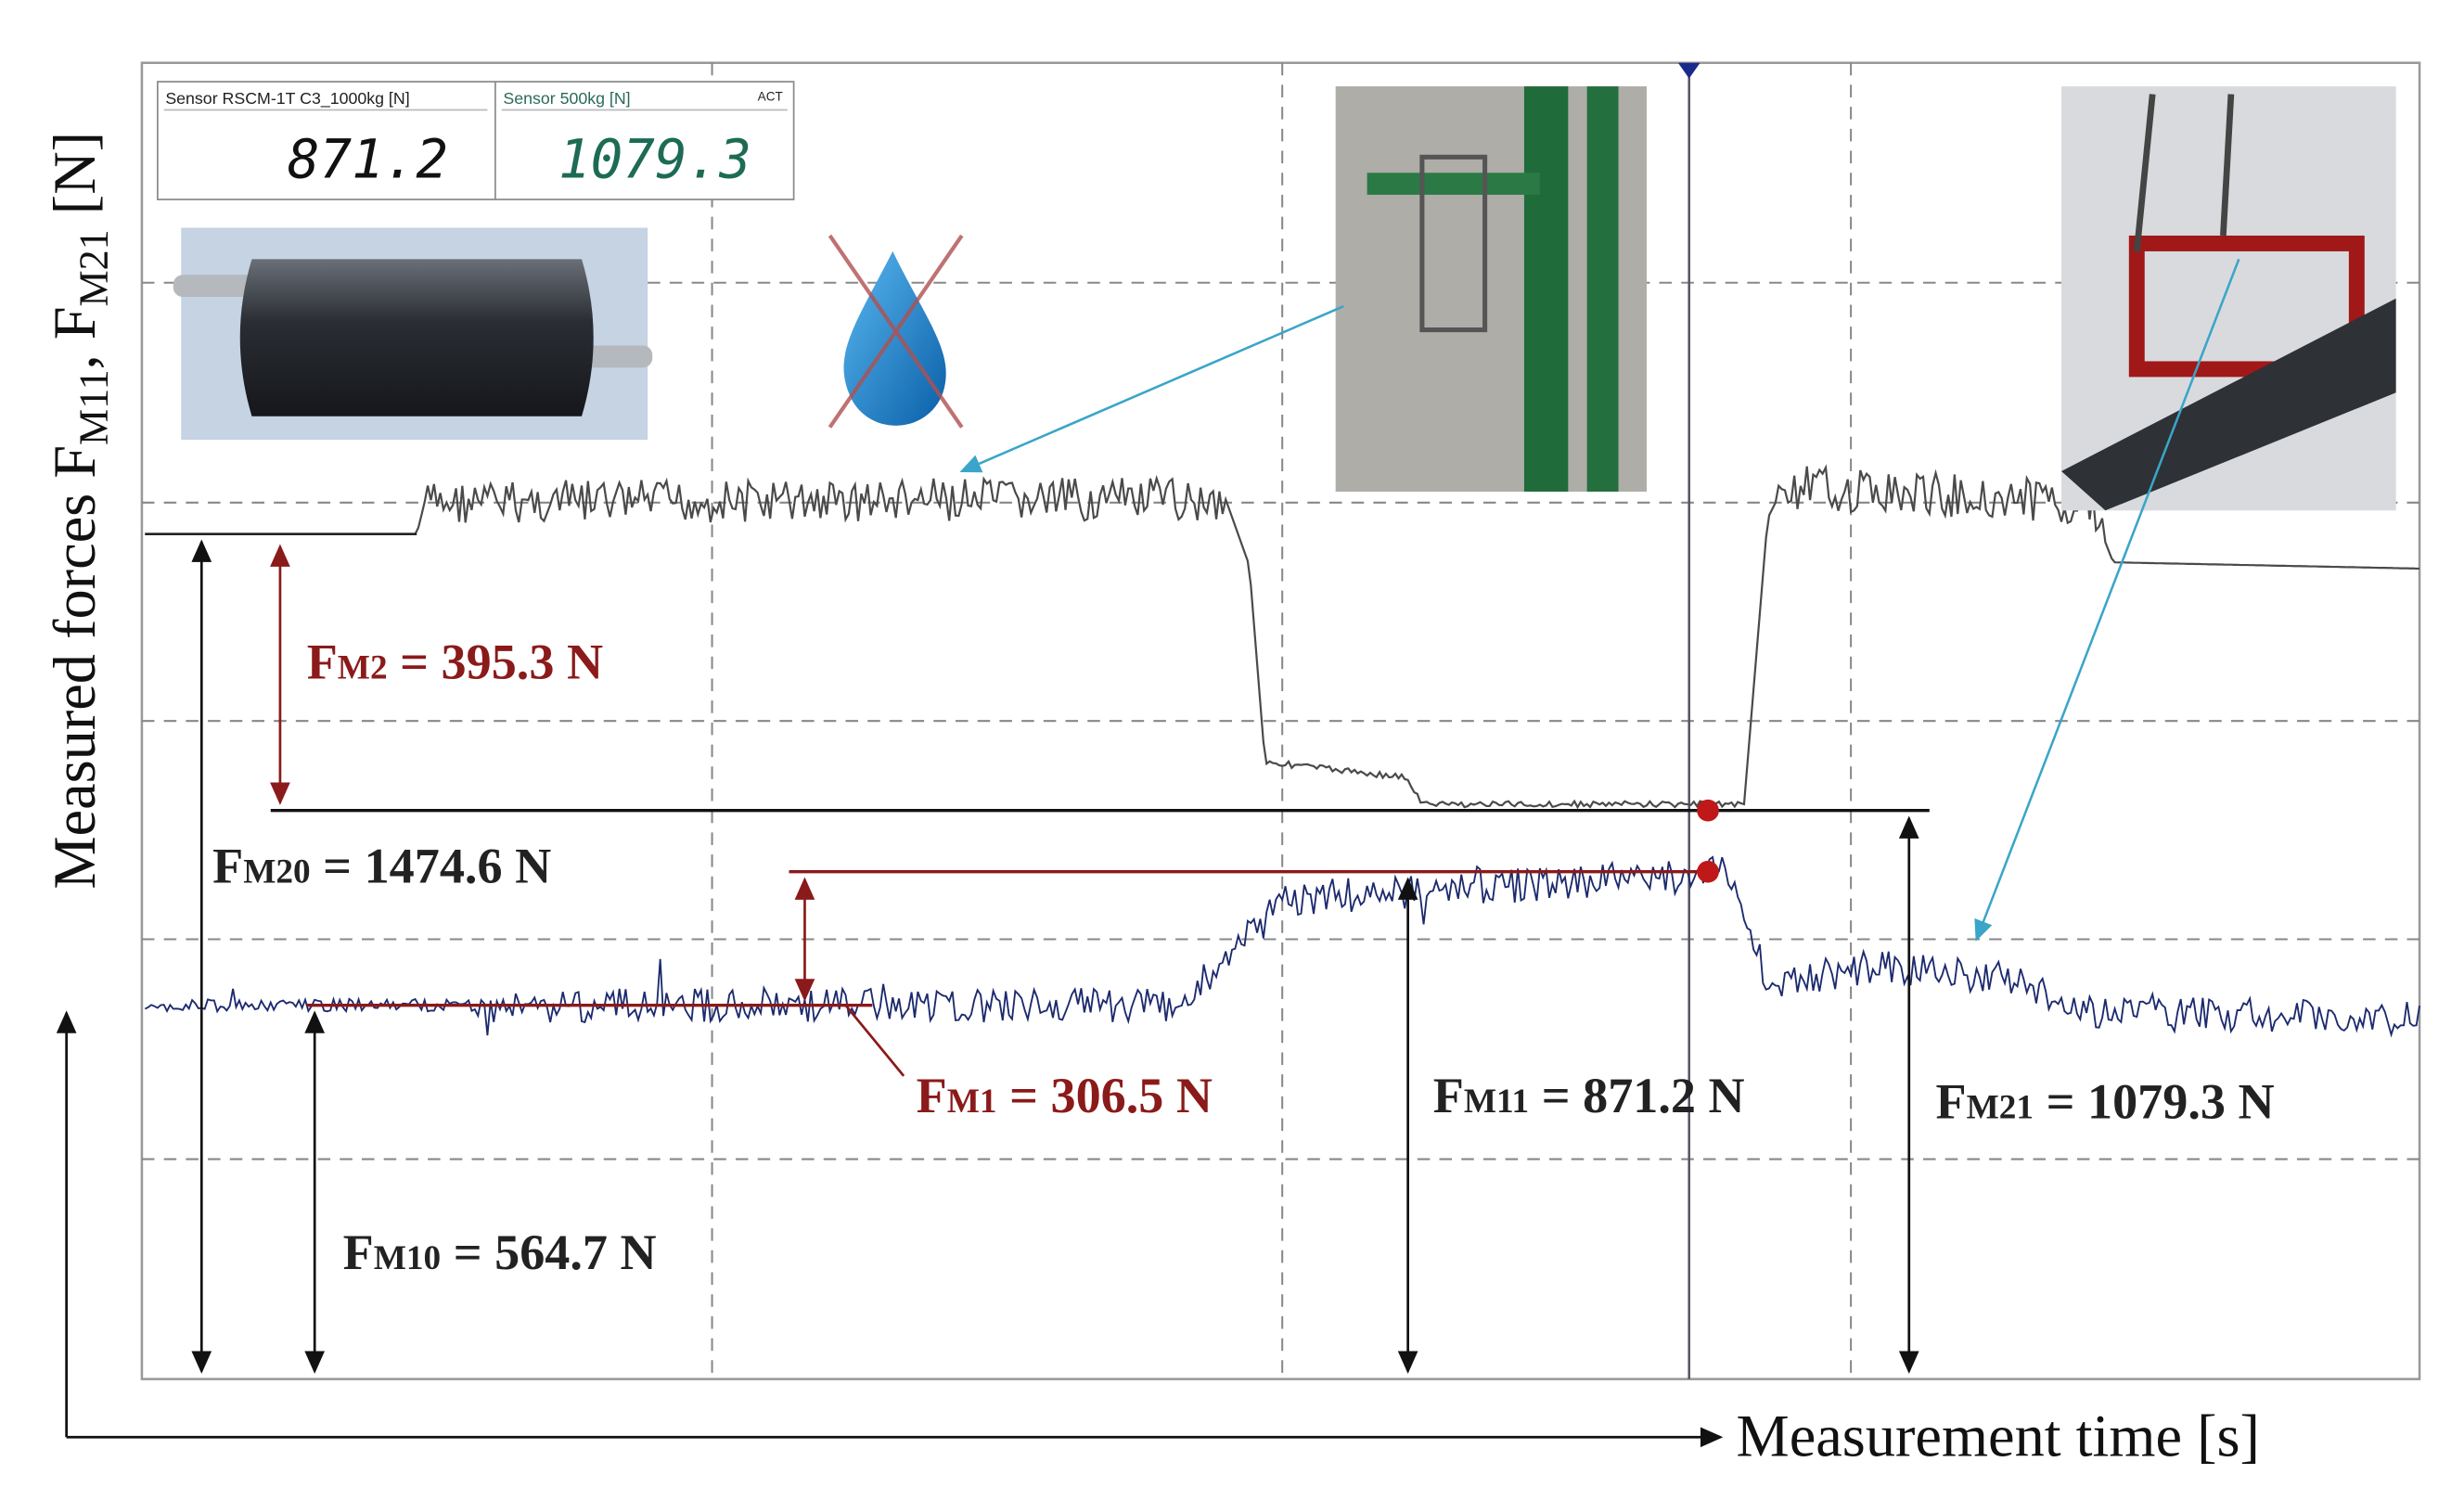 The image size is (2464, 1500). I want to click on subscript: M2, so click(363, 667).